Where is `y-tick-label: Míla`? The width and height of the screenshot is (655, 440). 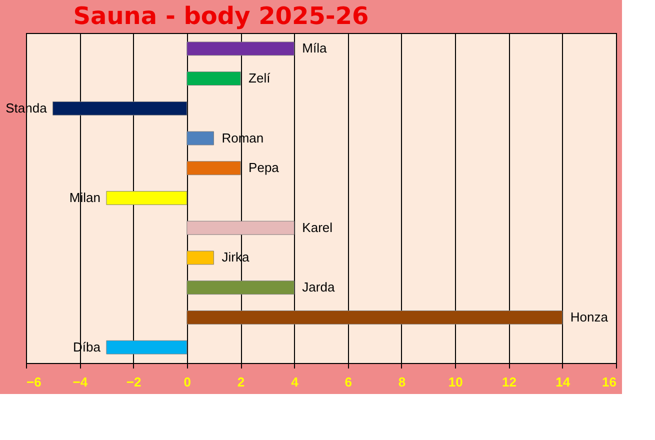
y-tick-label: Míla is located at coordinates (315, 48).